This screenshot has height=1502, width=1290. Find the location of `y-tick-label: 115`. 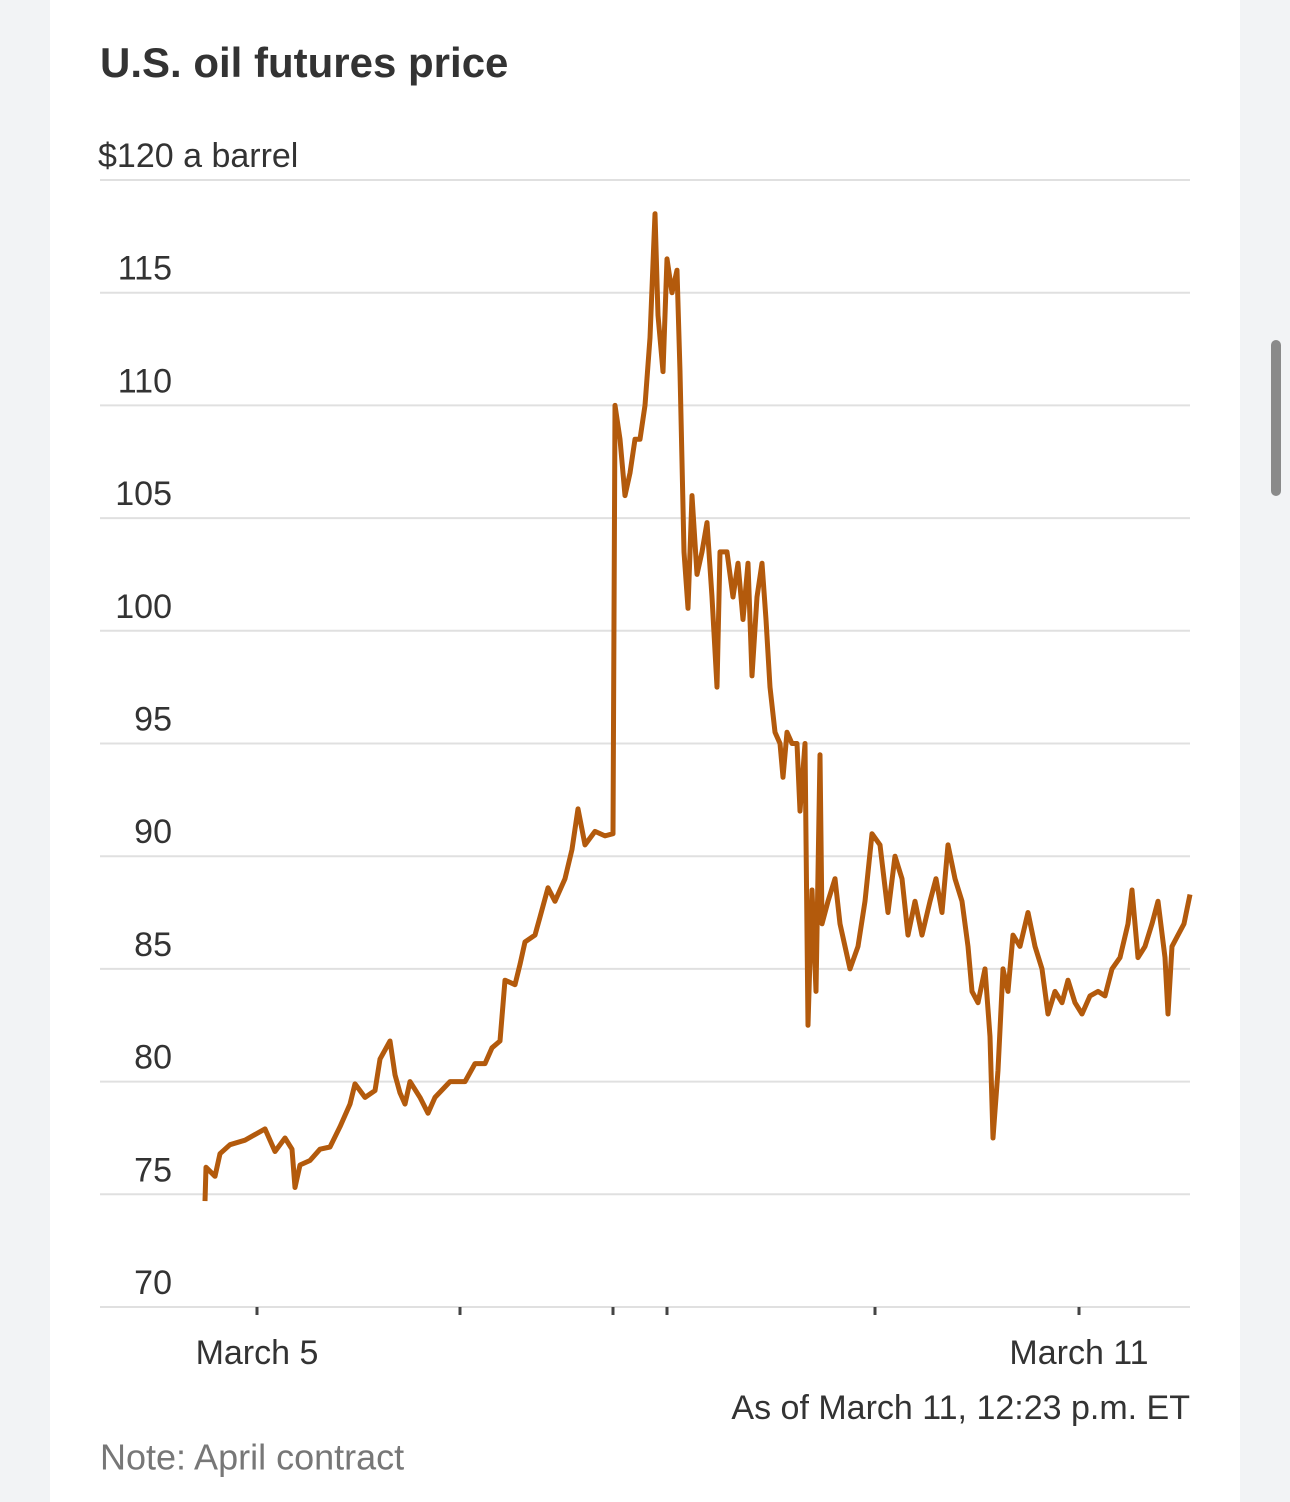

y-tick-label: 115 is located at coordinates (145, 269).